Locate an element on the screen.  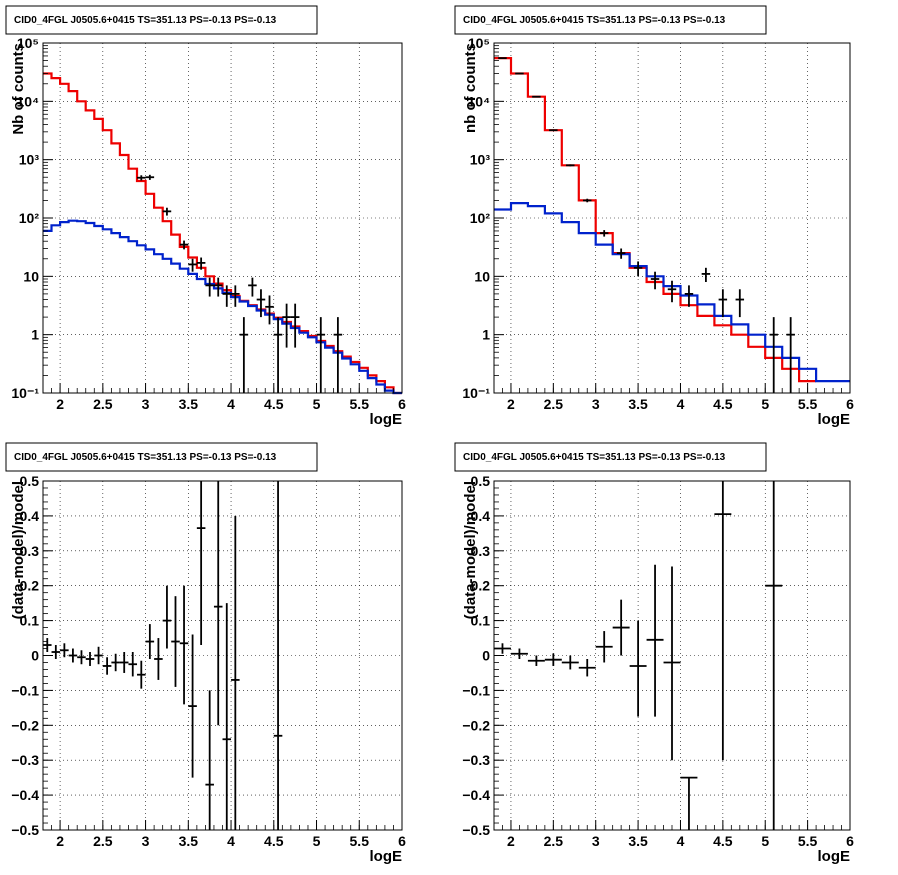
y-tick-label: 1 is located at coordinates (486, 335).